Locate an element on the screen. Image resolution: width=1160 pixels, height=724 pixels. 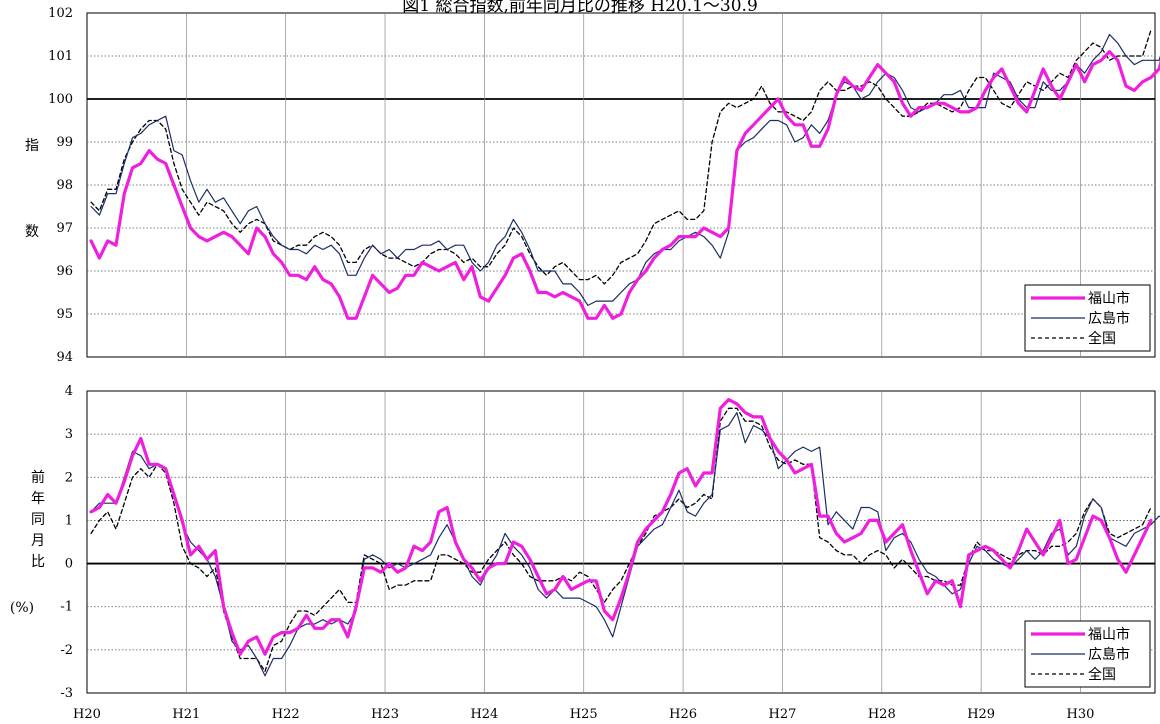
yoy-legend-label-hiroshima: 広島市 is located at coordinates (1109, 654).